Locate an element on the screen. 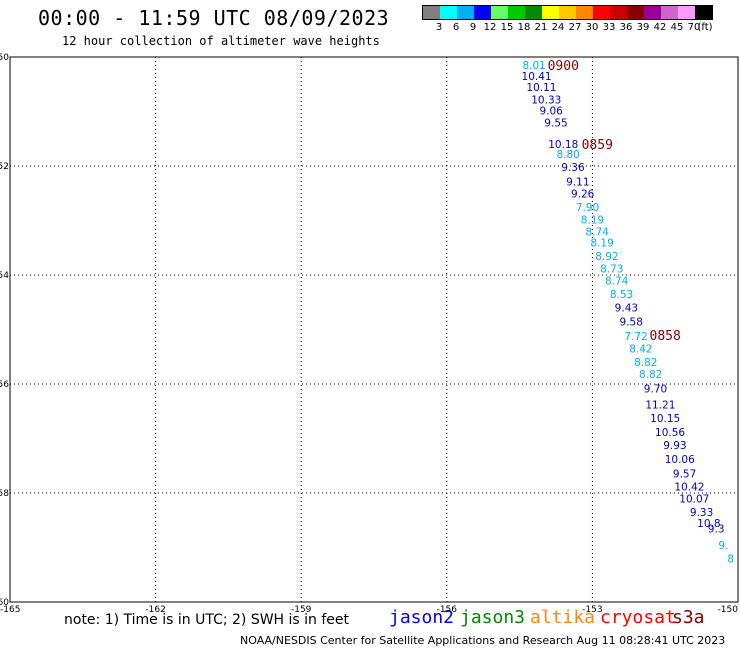 The image size is (740, 650). color-scale-legend: 3 6 9 12 15 18 21 24 27 30 33 36 39 42 45 70 (ft) is located at coordinates (567, 19).